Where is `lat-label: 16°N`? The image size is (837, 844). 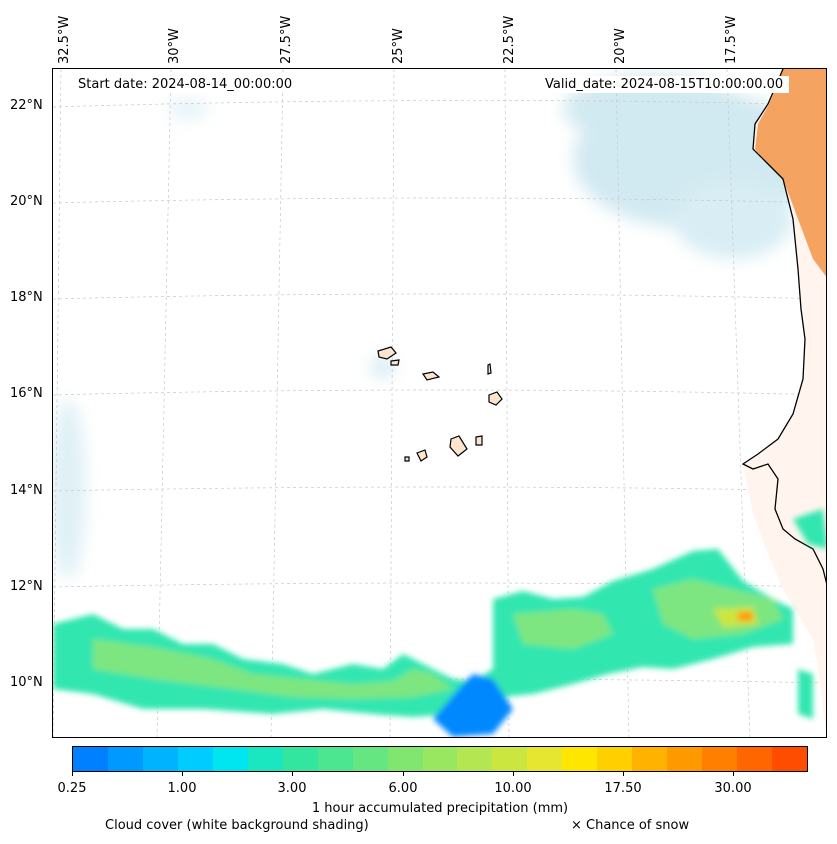 lat-label: 16°N is located at coordinates (26, 393).